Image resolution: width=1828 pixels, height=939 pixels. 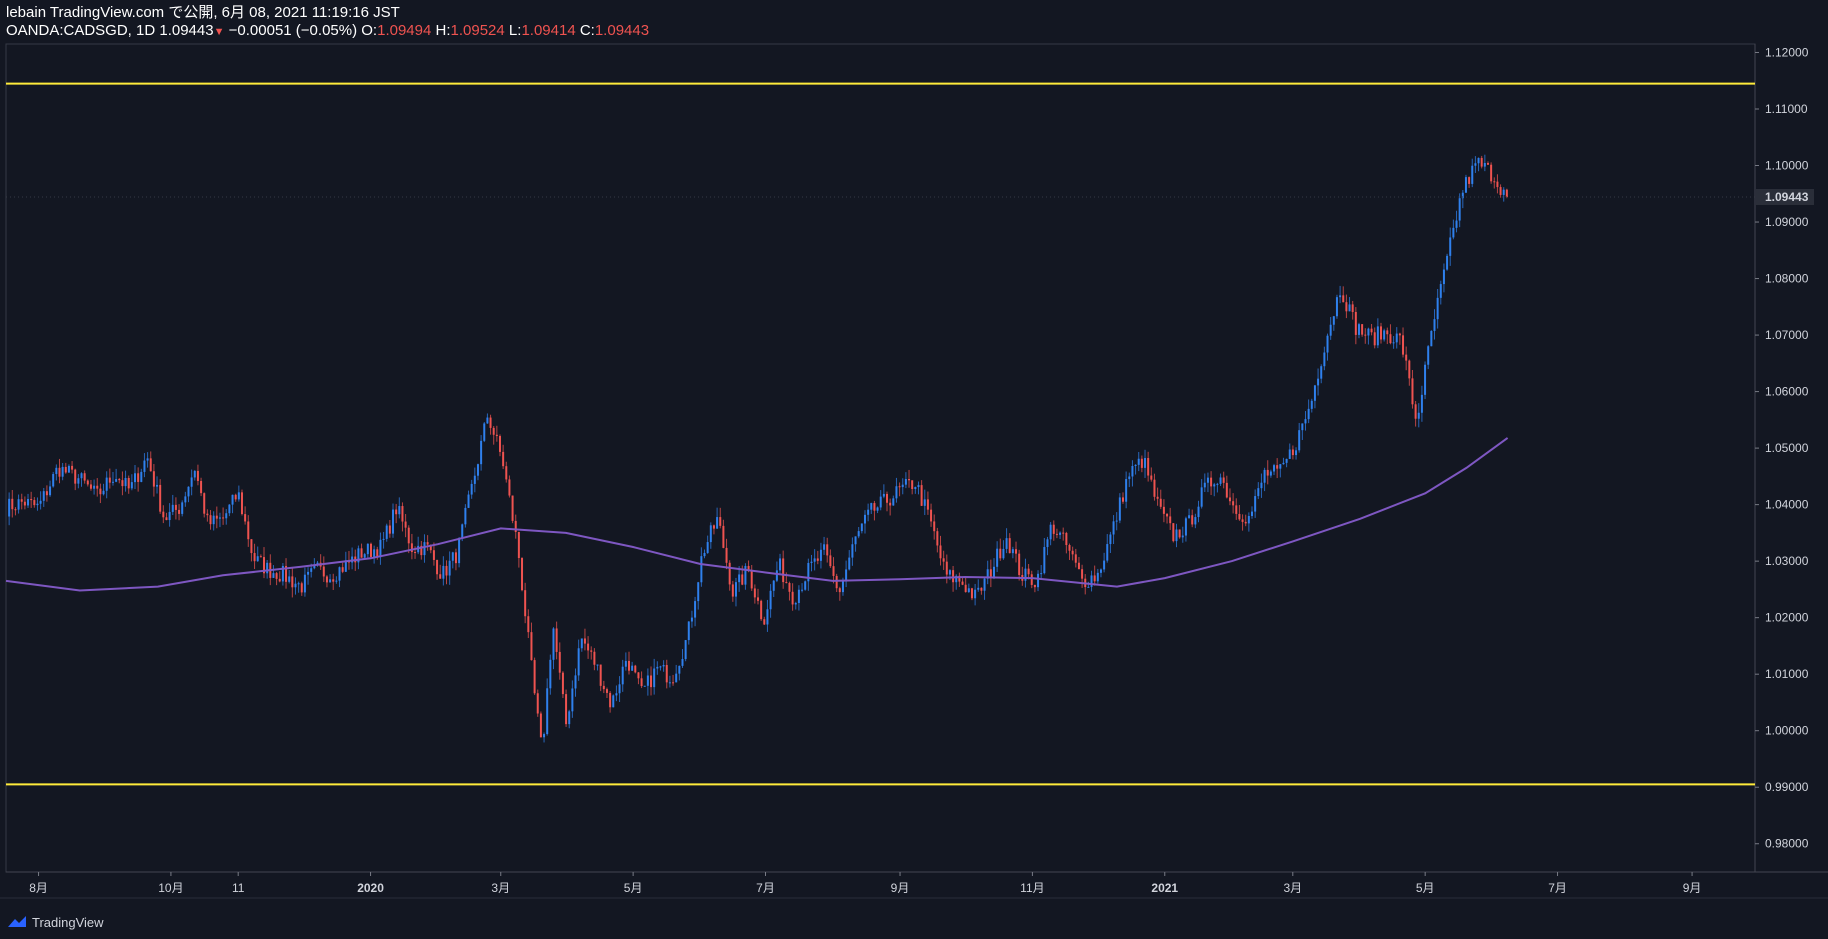 I want to click on x-tick-label: 11月, so click(x=1032, y=888).